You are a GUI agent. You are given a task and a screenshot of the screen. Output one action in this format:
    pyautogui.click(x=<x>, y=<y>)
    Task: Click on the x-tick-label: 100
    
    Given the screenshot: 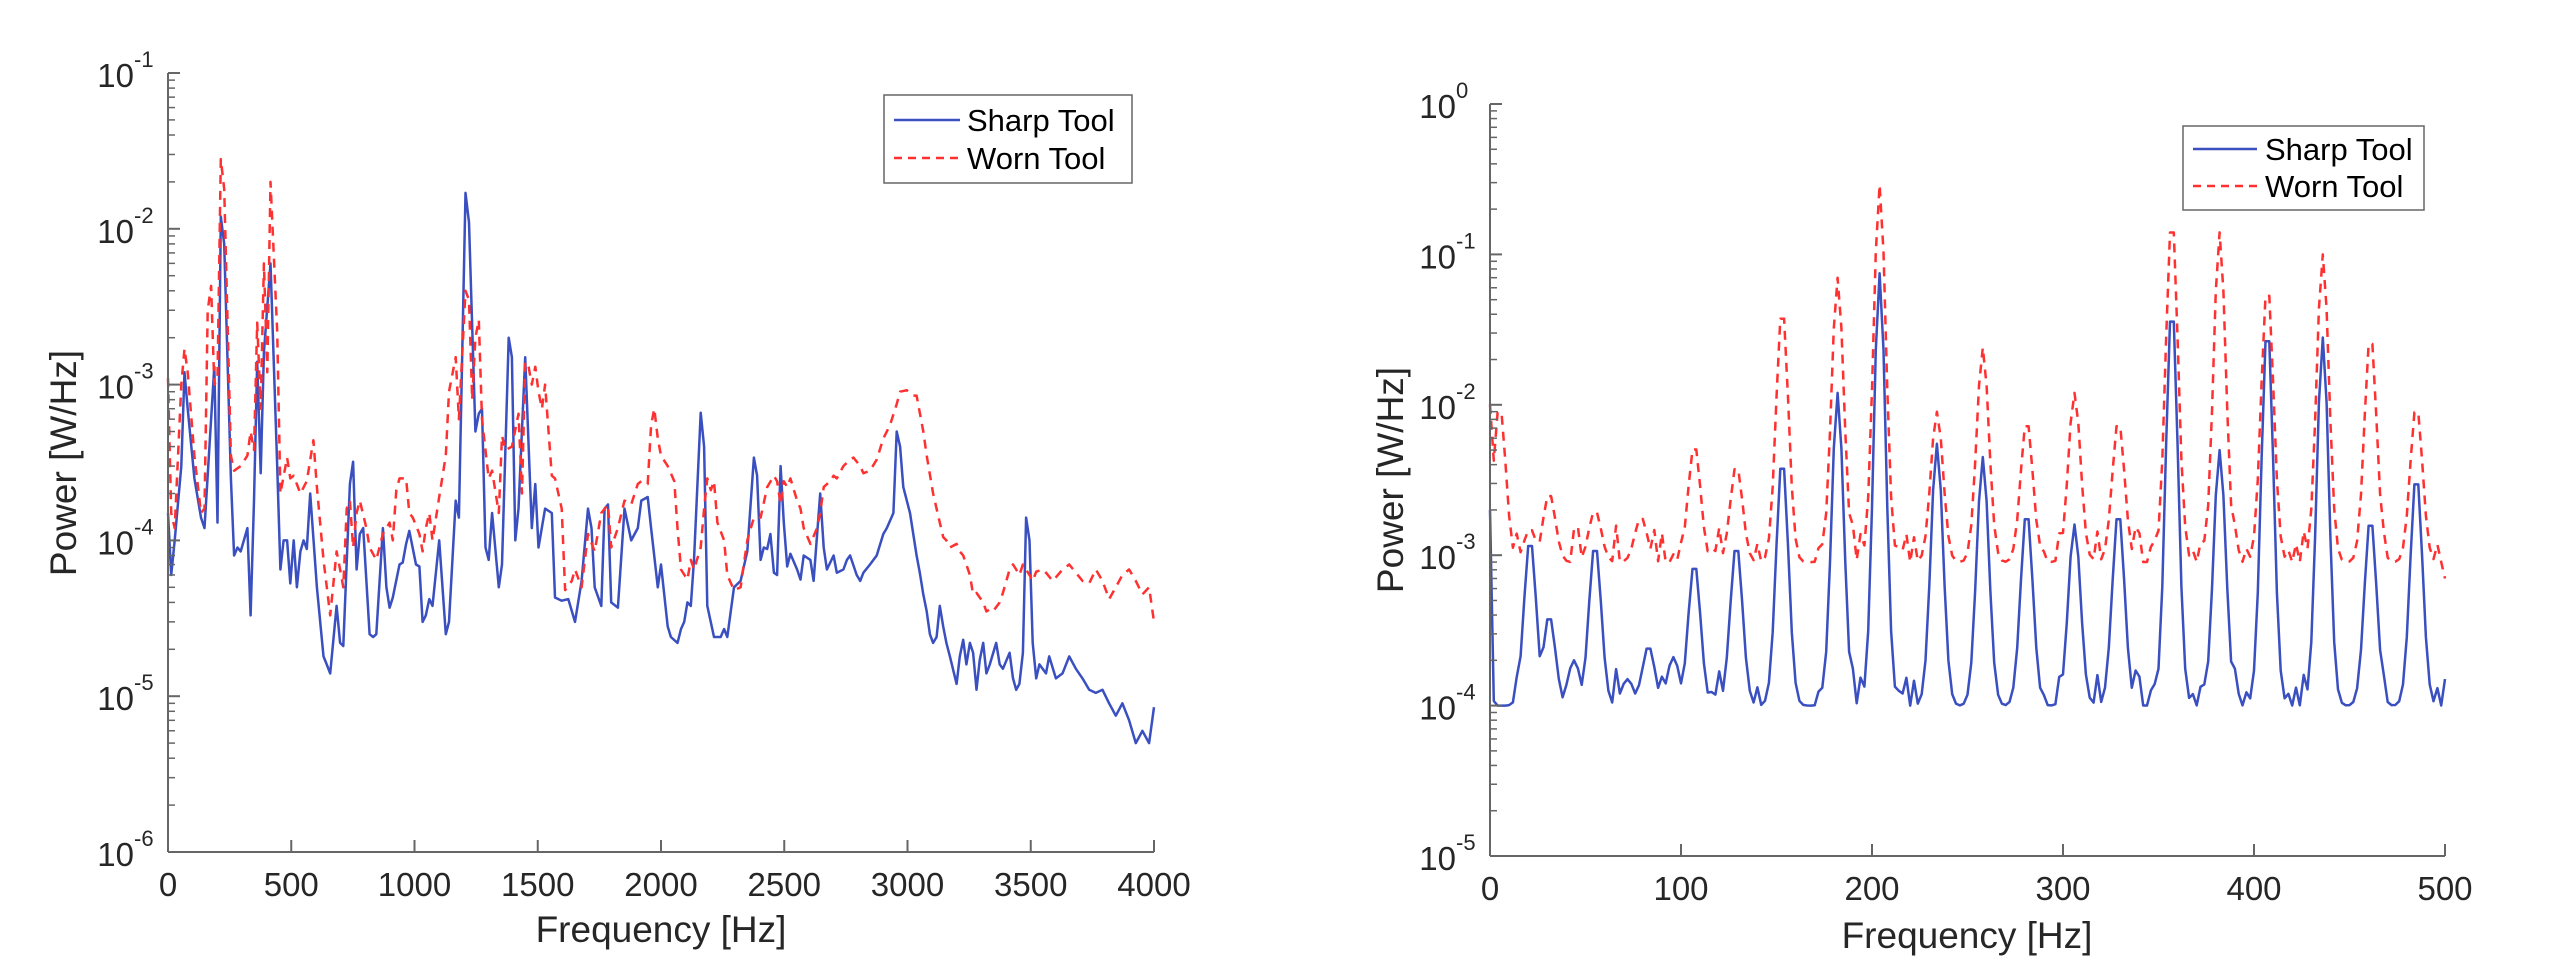 What is the action you would take?
    pyautogui.click(x=1680, y=888)
    